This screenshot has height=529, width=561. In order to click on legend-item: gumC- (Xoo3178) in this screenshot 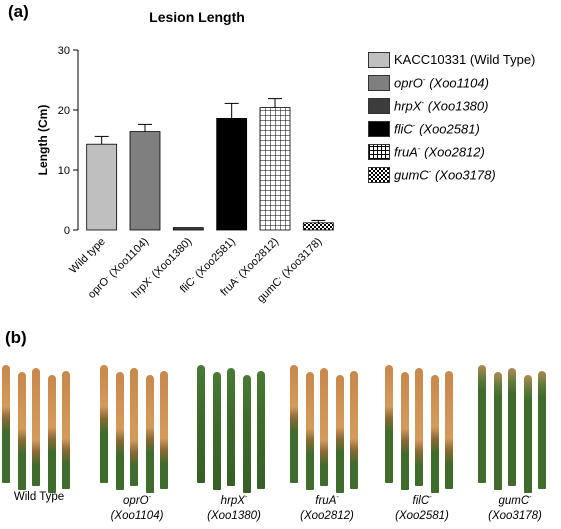, I will do `click(464, 174)`.